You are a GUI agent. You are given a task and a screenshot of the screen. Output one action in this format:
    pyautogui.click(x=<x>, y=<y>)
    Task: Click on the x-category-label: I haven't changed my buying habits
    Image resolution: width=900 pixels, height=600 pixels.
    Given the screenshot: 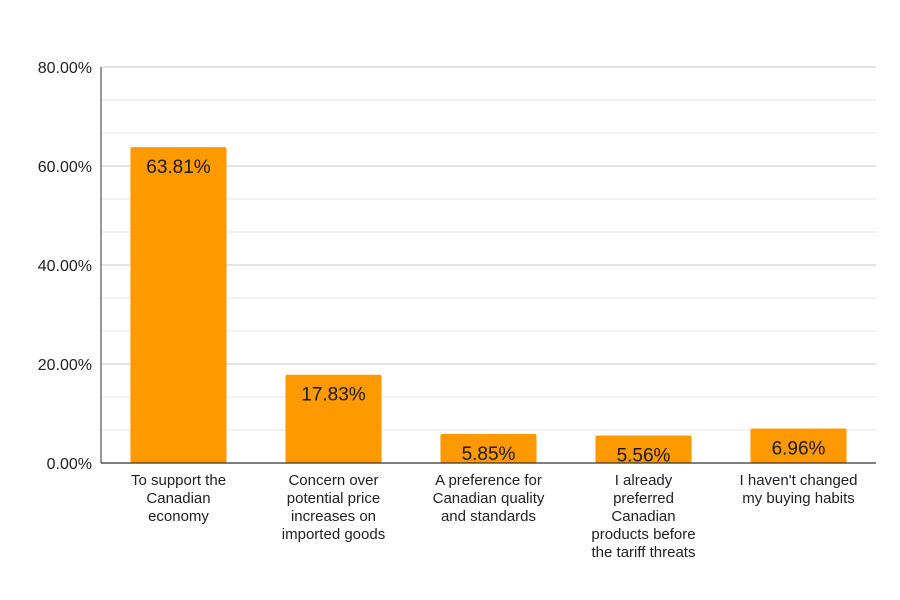 What is the action you would take?
    pyautogui.click(x=799, y=489)
    